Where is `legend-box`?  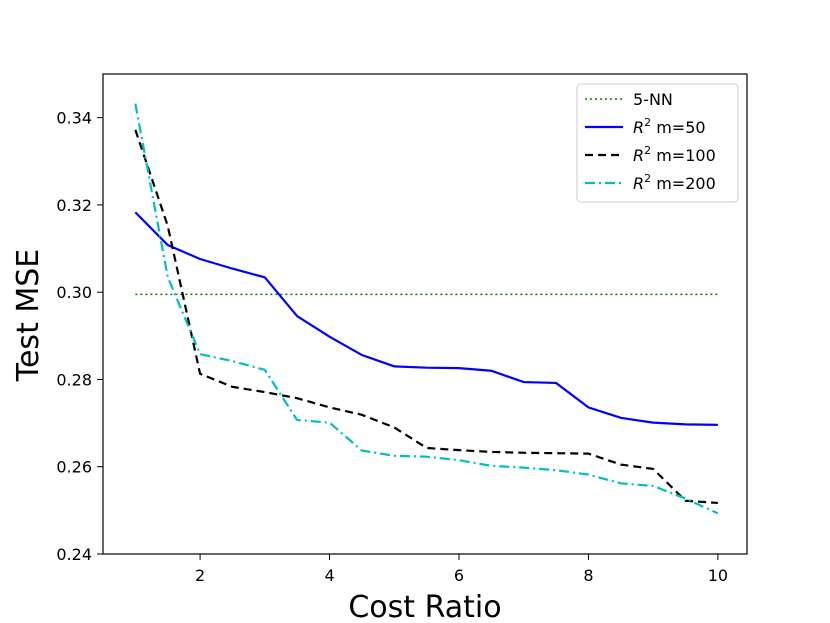
legend-box is located at coordinates (657, 143).